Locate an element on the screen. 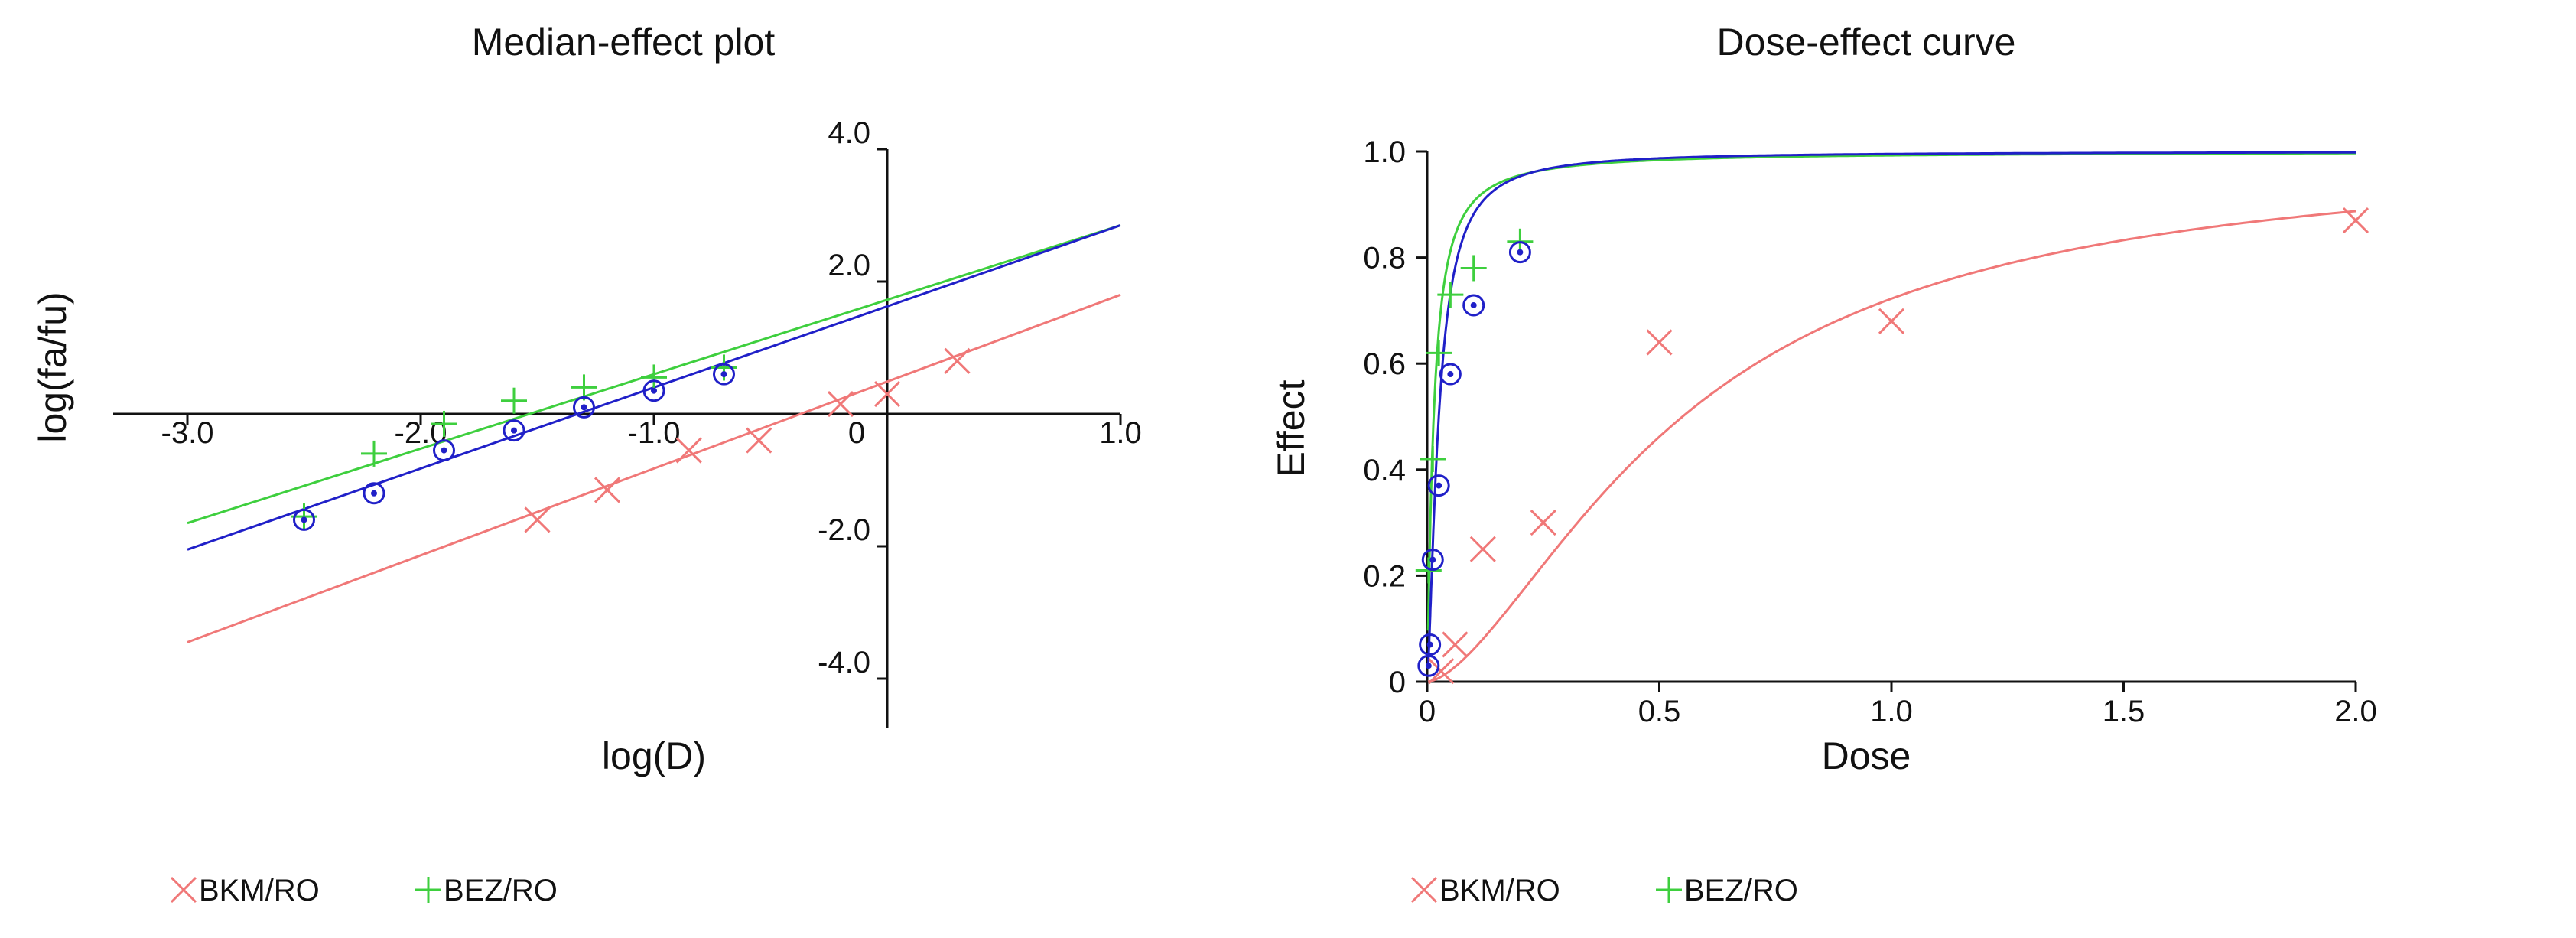 The width and height of the screenshot is (2576, 938). y-axis-label: log(fa/fu) is located at coordinates (52, 366).